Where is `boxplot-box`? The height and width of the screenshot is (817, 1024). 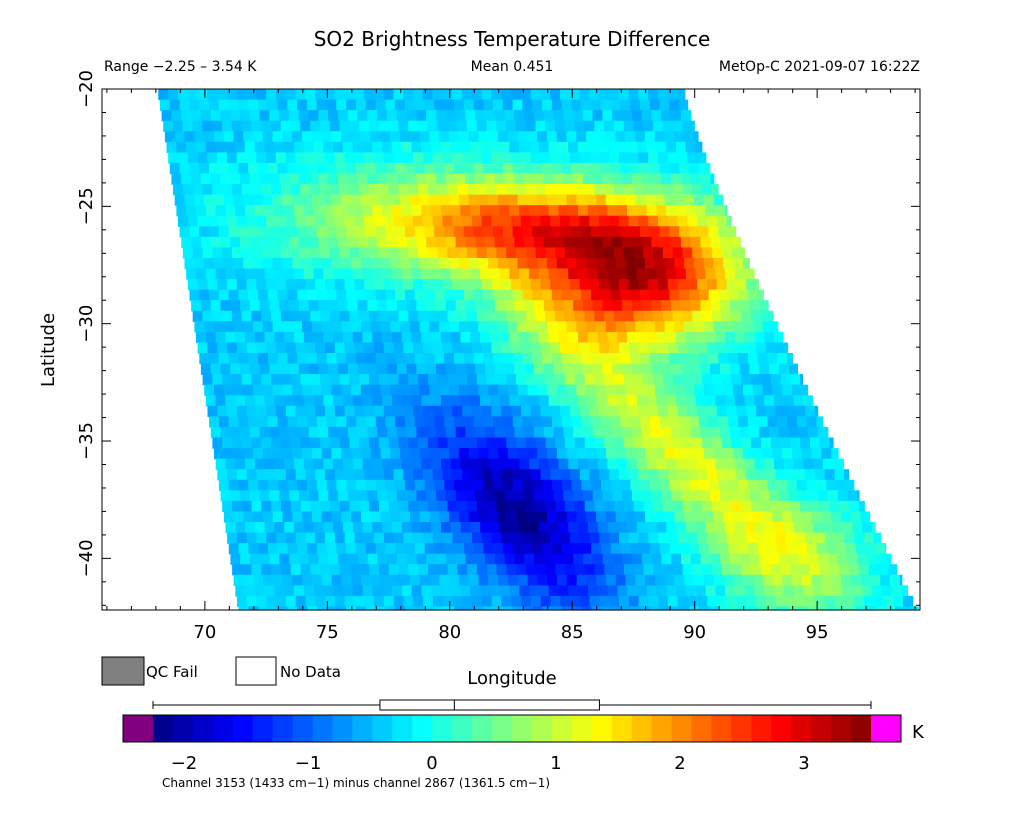
boxplot-box is located at coordinates (489, 705).